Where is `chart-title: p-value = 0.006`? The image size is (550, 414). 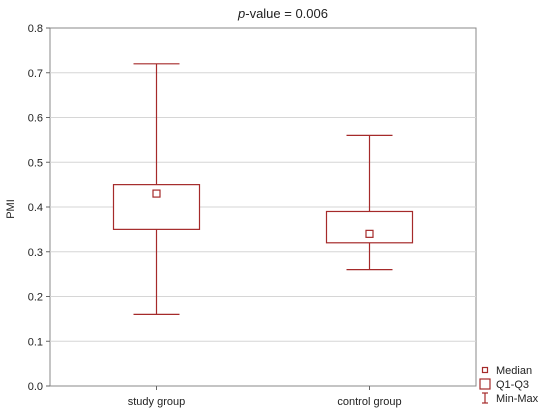
chart-title: p-value = 0.006 is located at coordinates (282, 13).